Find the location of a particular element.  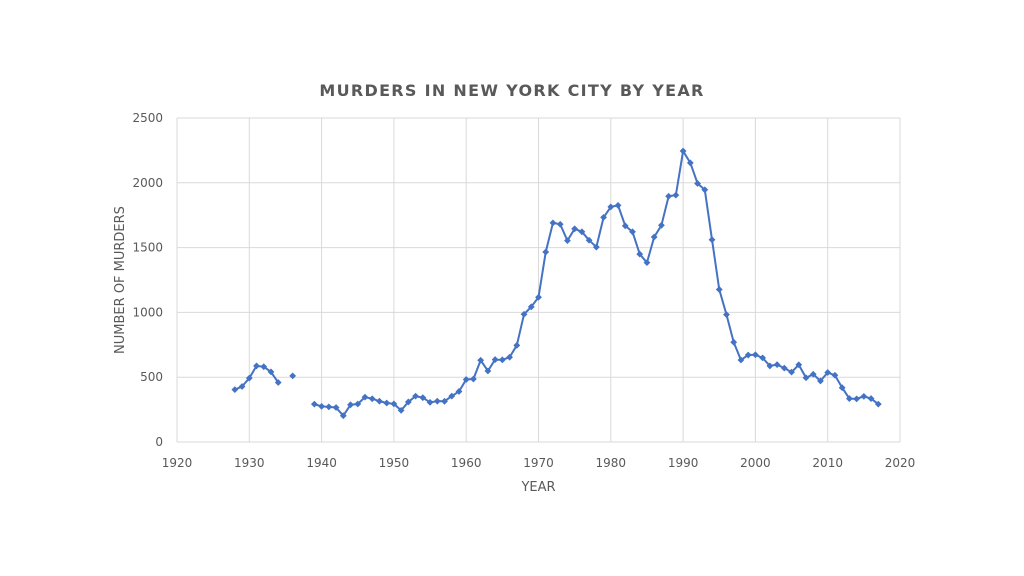

chart-title: MURDERS IN NEW YORK CITY BY YEAR is located at coordinates (511, 90).